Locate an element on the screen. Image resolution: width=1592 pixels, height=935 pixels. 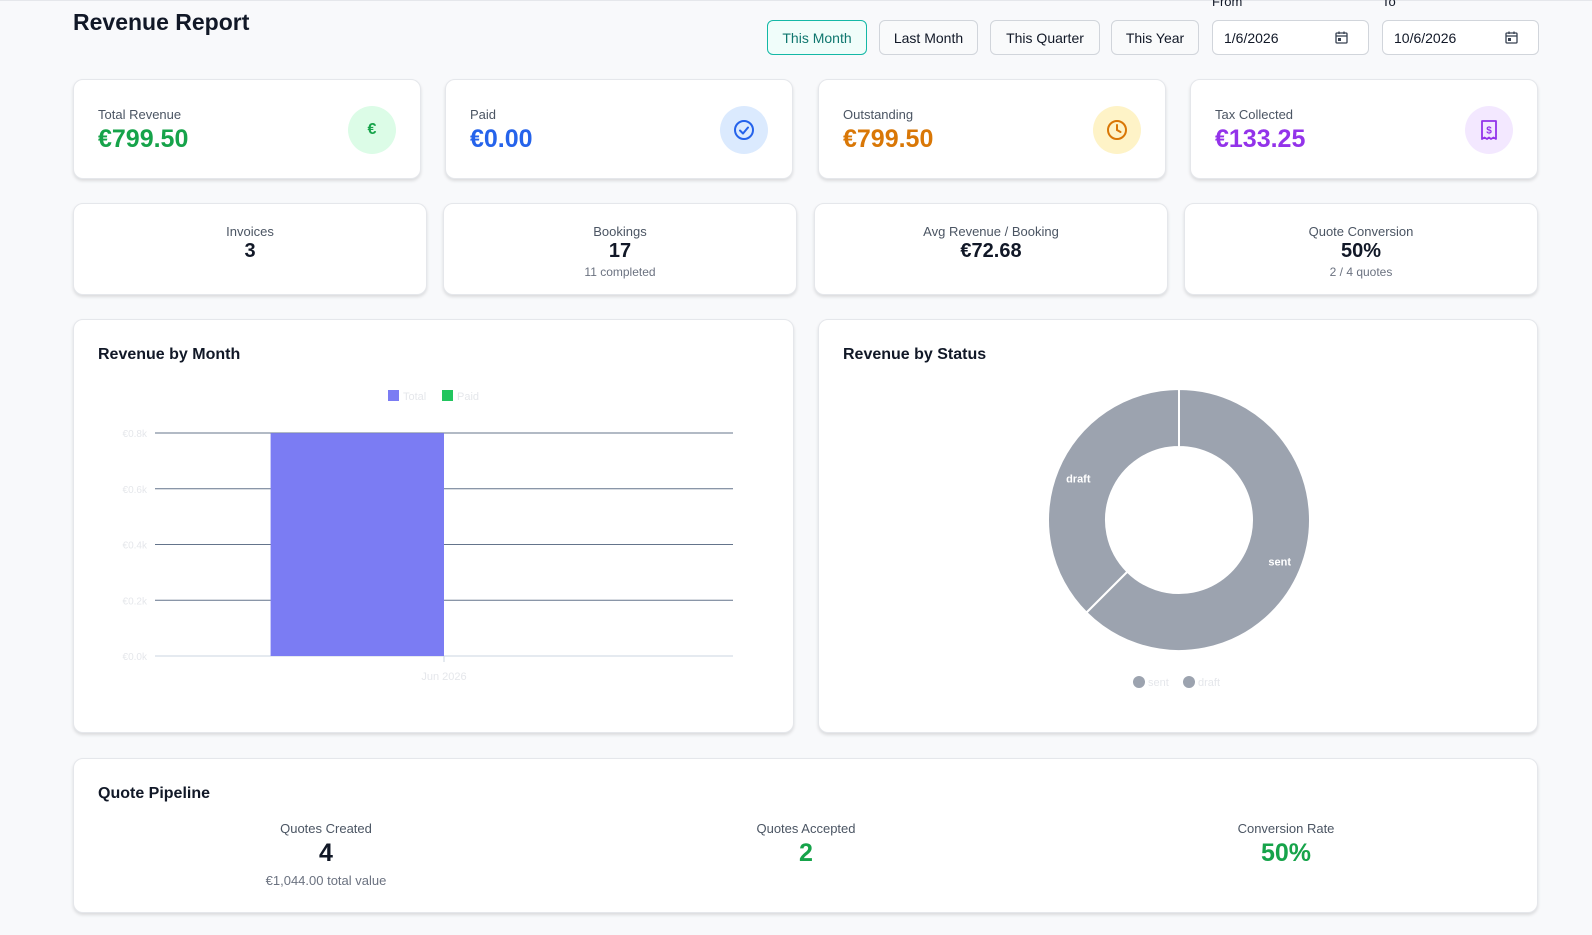
from-label: From is located at coordinates (1227, 4).